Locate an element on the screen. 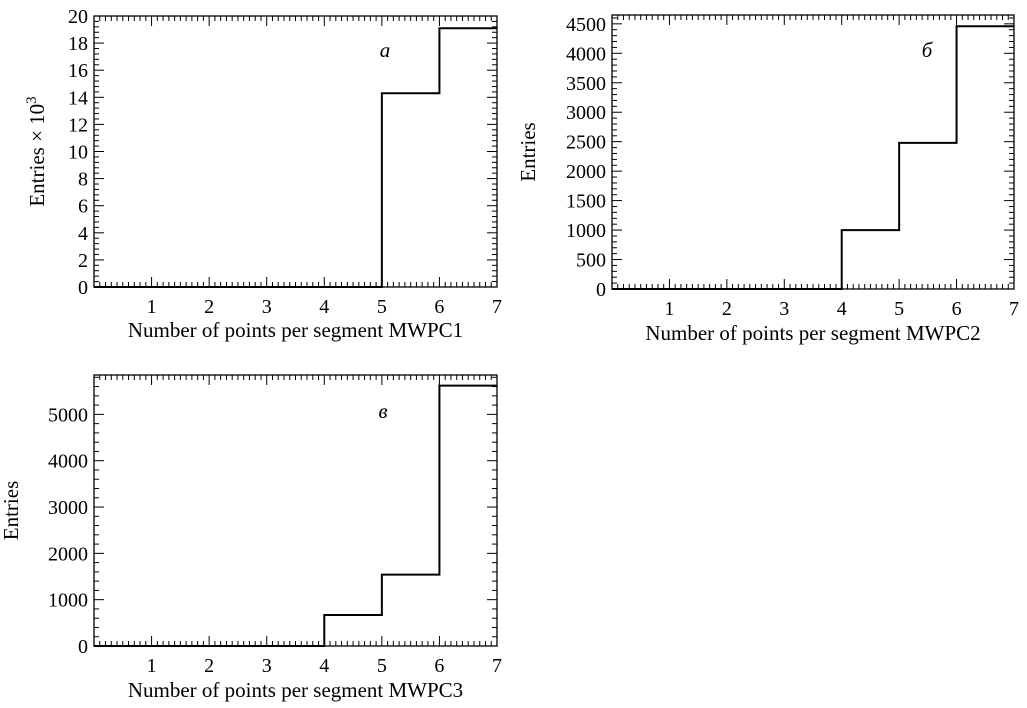  x-axis-title: Number of points per segment MWPC1 is located at coordinates (295, 330).